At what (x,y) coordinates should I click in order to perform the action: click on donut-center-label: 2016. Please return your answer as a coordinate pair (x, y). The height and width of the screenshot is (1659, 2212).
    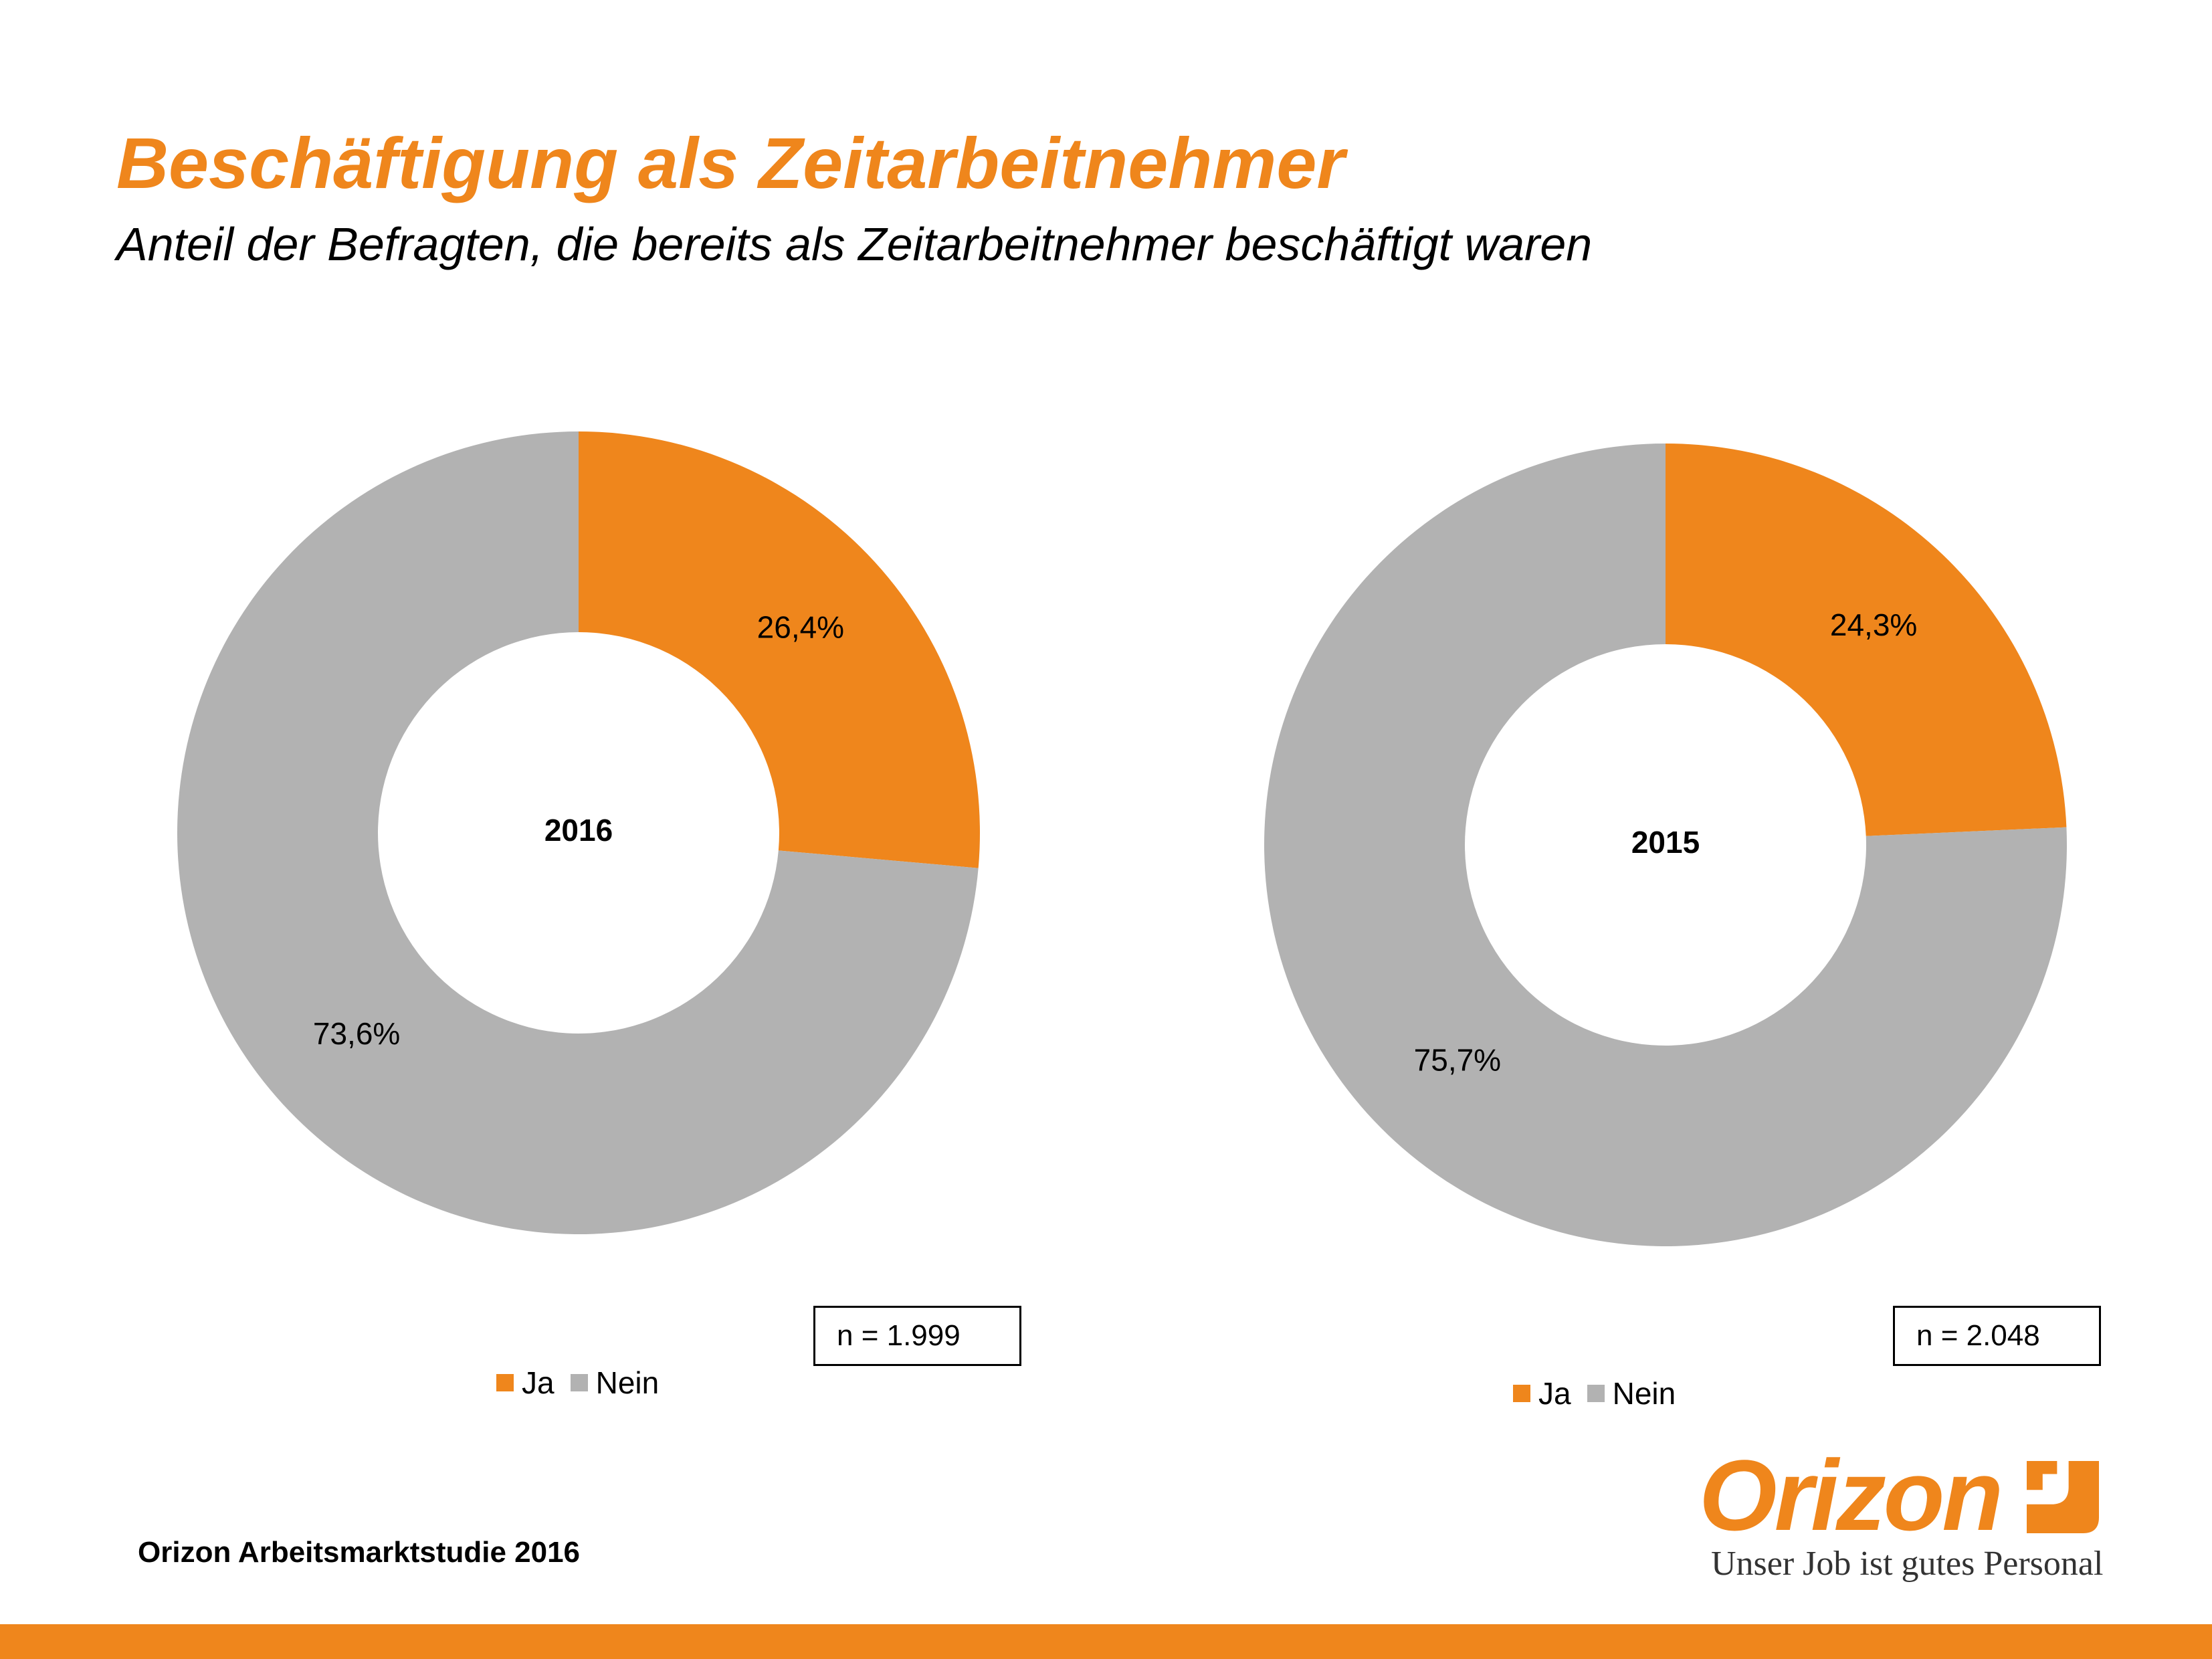
    Looking at the image, I should click on (578, 830).